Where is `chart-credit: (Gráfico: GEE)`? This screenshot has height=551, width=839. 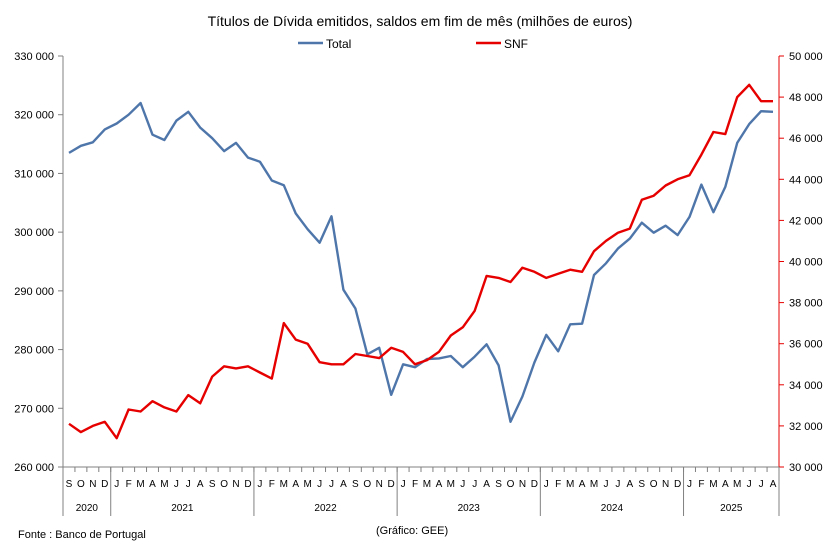
chart-credit: (Gráfico: GEE) is located at coordinates (412, 531).